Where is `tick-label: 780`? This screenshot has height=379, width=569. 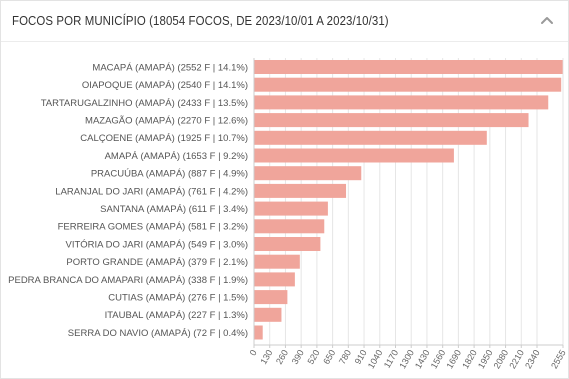 tick-label: 780 is located at coordinates (345, 357).